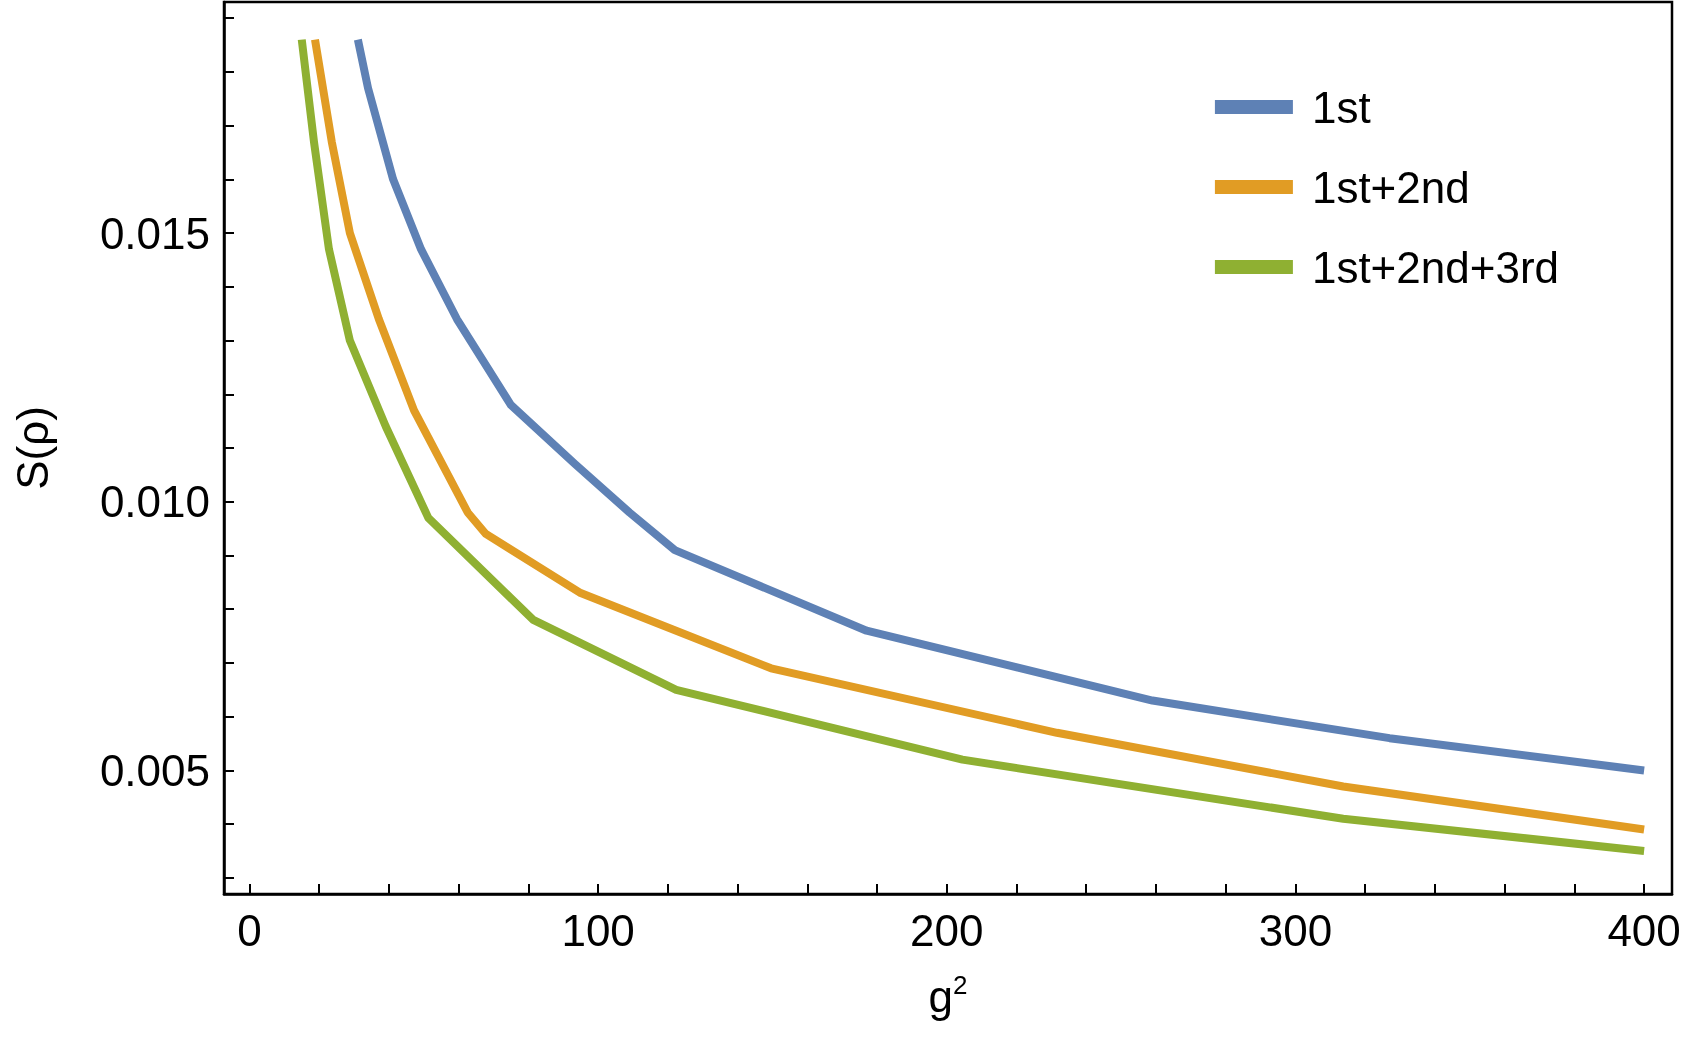  What do you see at coordinates (154, 233) in the screenshot?
I see `y-tick-label: 0.015` at bounding box center [154, 233].